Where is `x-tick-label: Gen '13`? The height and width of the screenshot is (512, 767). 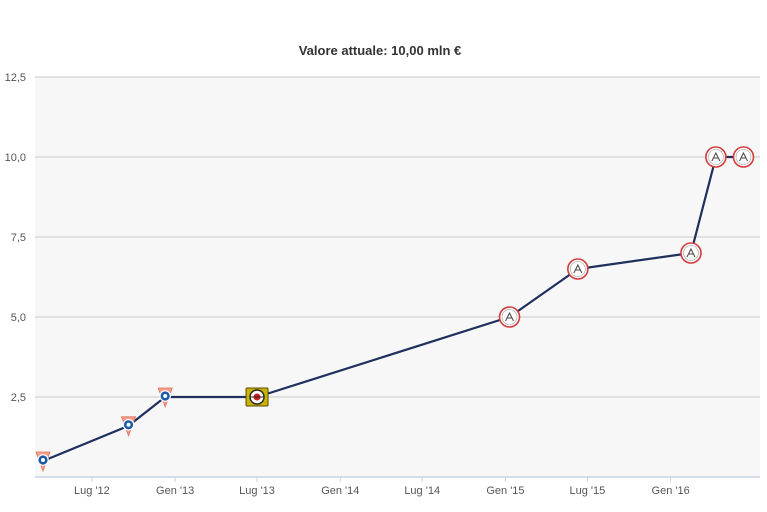
x-tick-label: Gen '13 is located at coordinates (175, 491).